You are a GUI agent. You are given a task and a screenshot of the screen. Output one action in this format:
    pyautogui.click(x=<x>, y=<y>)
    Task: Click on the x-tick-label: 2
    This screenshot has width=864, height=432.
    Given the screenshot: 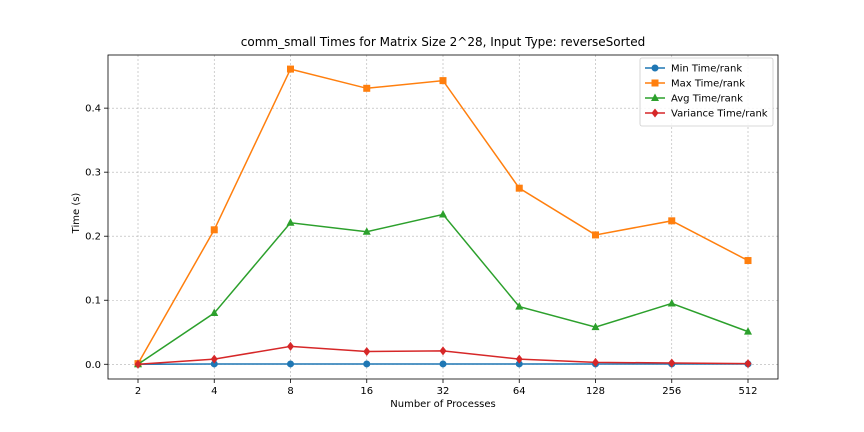 What is the action you would take?
    pyautogui.click(x=138, y=391)
    